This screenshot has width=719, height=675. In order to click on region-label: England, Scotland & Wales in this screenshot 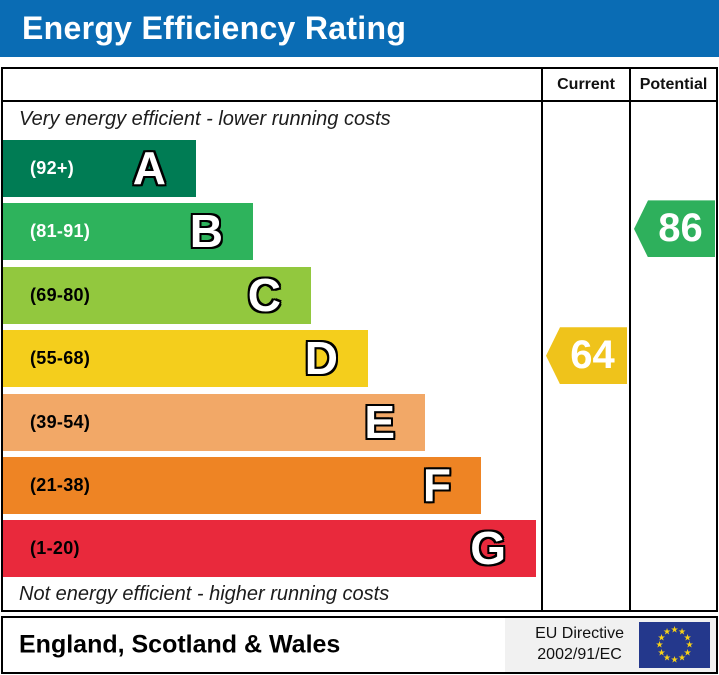, I will do `click(180, 644)`.